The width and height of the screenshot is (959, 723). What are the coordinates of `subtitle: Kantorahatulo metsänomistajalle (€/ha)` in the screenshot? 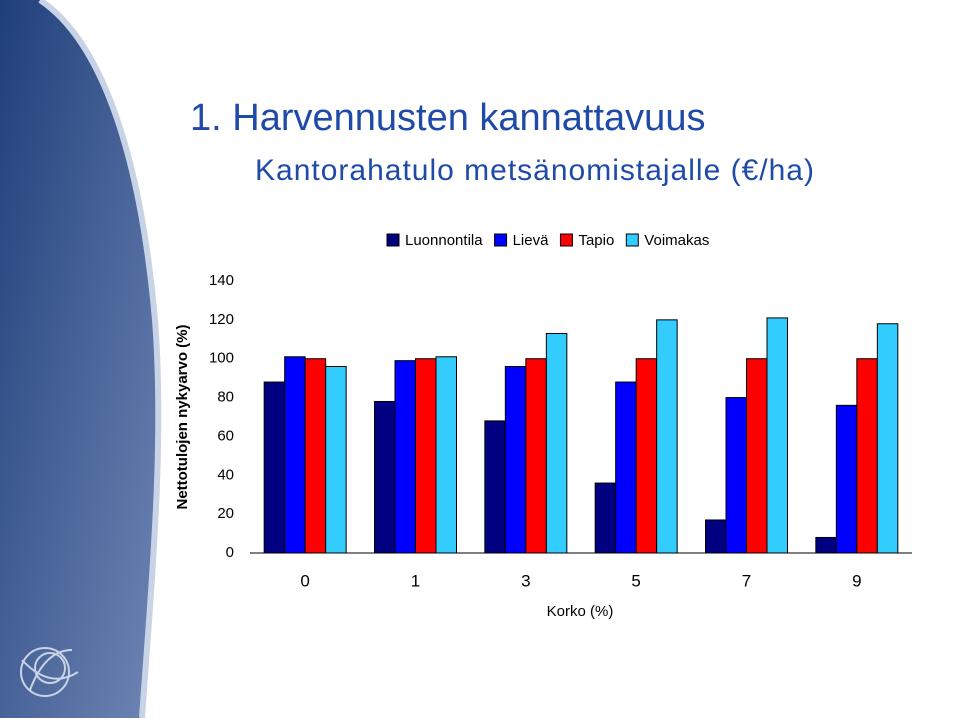 It's located at (535, 170).